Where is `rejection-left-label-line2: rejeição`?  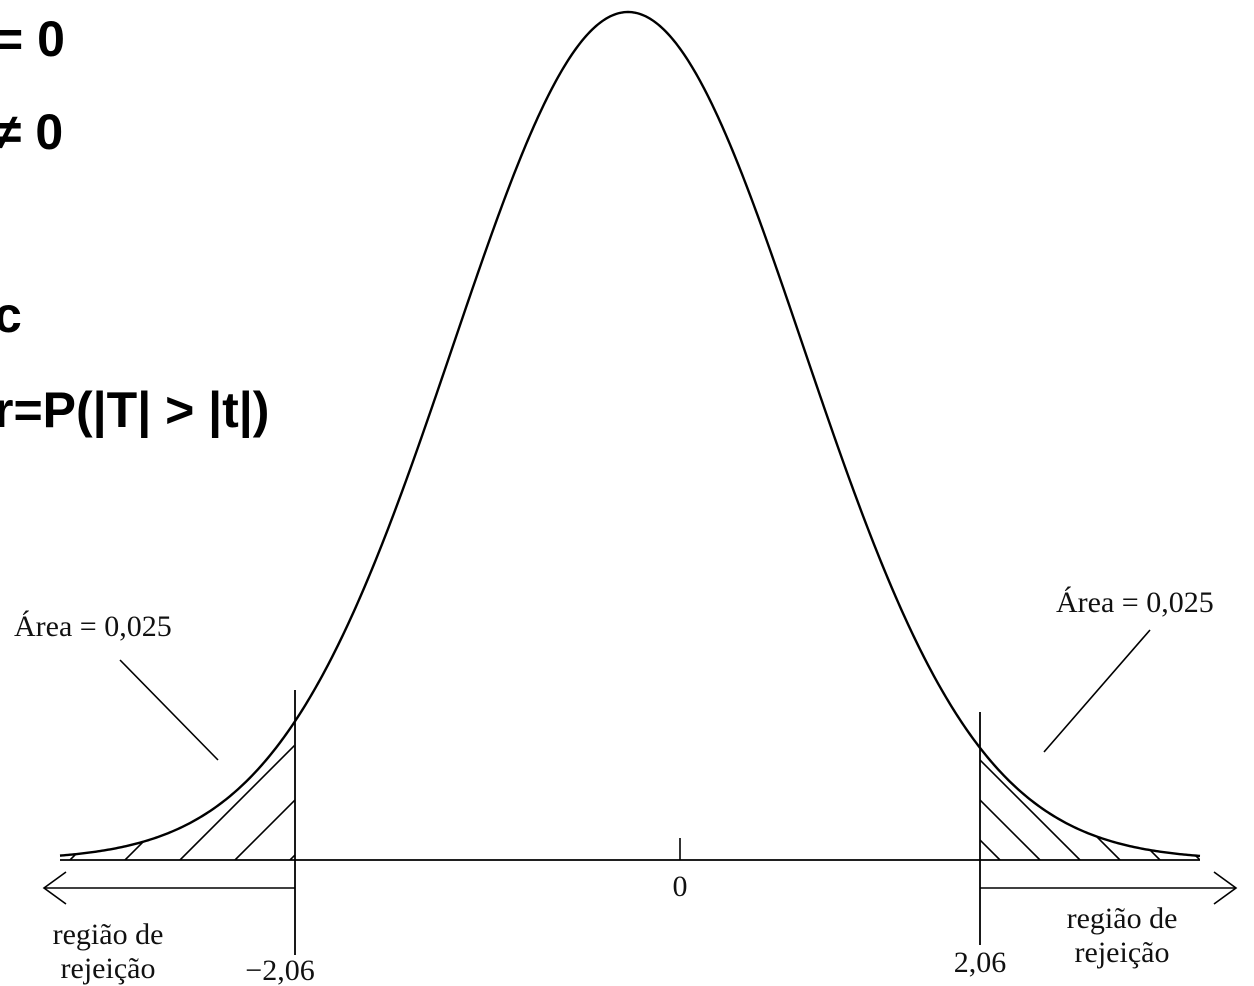 rejection-left-label-line2: rejeição is located at coordinates (108, 968).